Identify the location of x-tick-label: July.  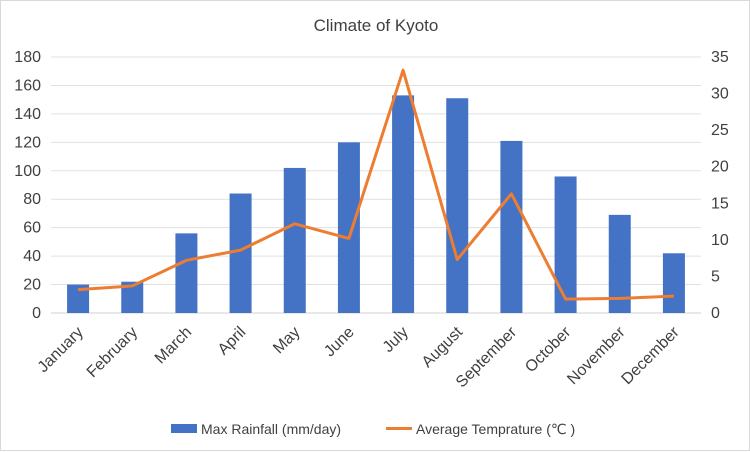
(396, 340).